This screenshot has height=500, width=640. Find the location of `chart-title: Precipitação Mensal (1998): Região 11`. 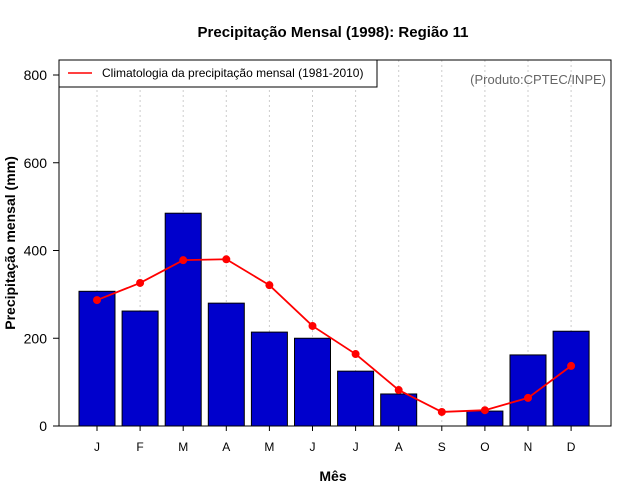

chart-title: Precipitação Mensal (1998): Região 11 is located at coordinates (333, 32).